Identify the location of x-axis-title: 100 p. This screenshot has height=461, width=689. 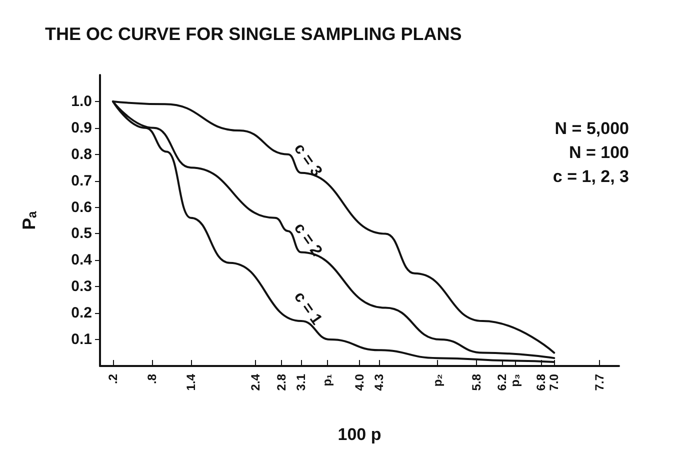
(360, 434).